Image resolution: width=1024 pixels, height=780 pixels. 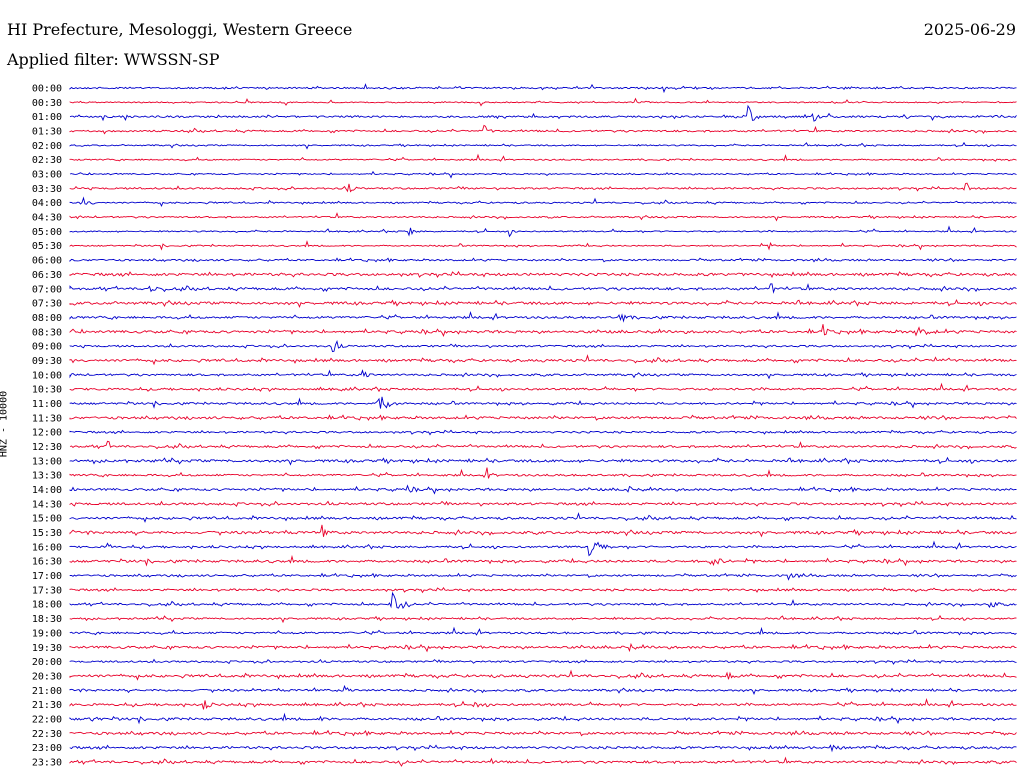 What do you see at coordinates (47, 461) in the screenshot?
I see `row-time-label: 13:00` at bounding box center [47, 461].